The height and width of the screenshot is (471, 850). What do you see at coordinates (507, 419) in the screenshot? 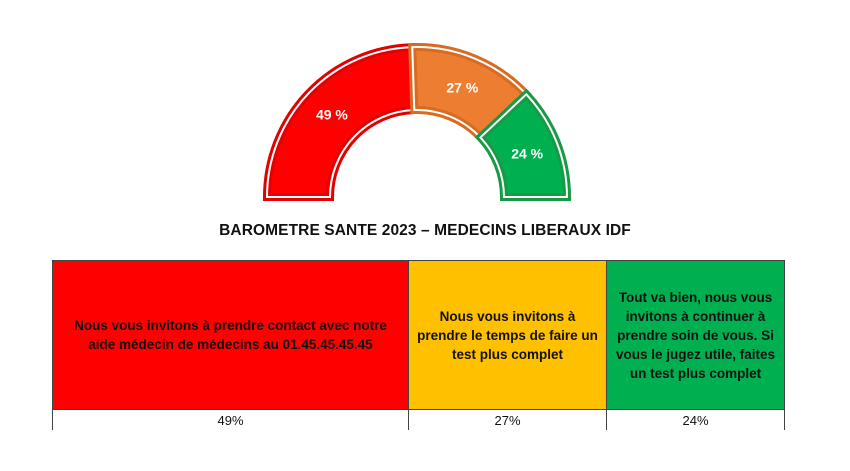
I see `percent-cell-yellow: 27%` at bounding box center [507, 419].